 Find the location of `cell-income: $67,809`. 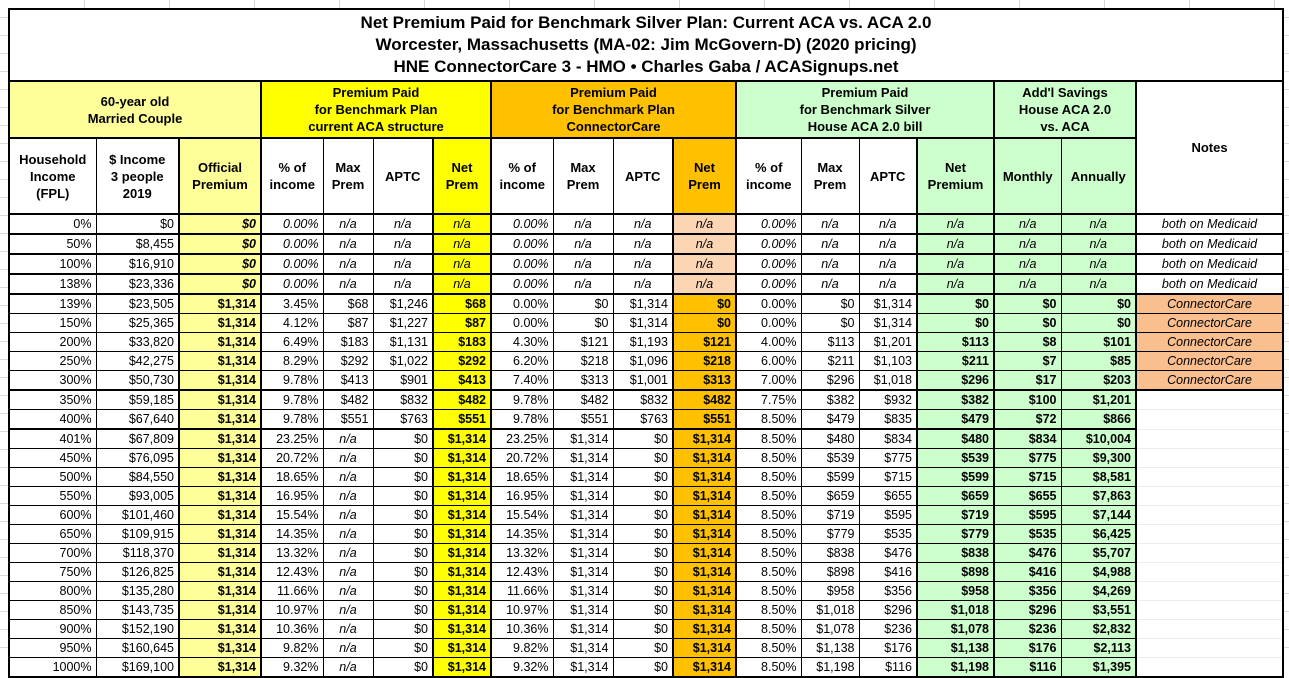

cell-income: $67,809 is located at coordinates (137, 438).